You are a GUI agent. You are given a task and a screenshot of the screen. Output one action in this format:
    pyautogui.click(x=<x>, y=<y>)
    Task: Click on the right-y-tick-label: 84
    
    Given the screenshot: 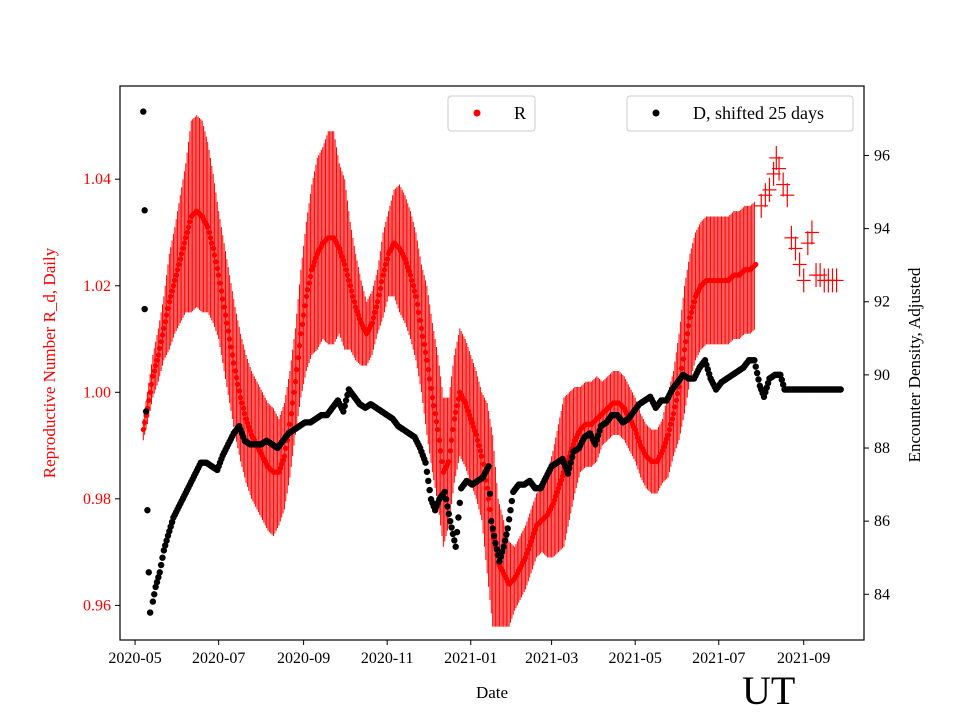 What is the action you would take?
    pyautogui.click(x=882, y=594)
    